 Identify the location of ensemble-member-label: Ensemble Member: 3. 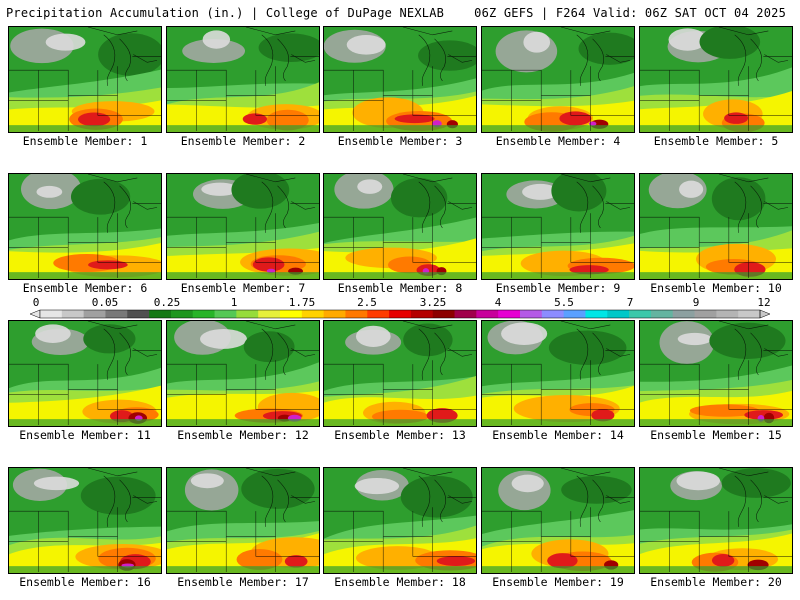
(400, 141).